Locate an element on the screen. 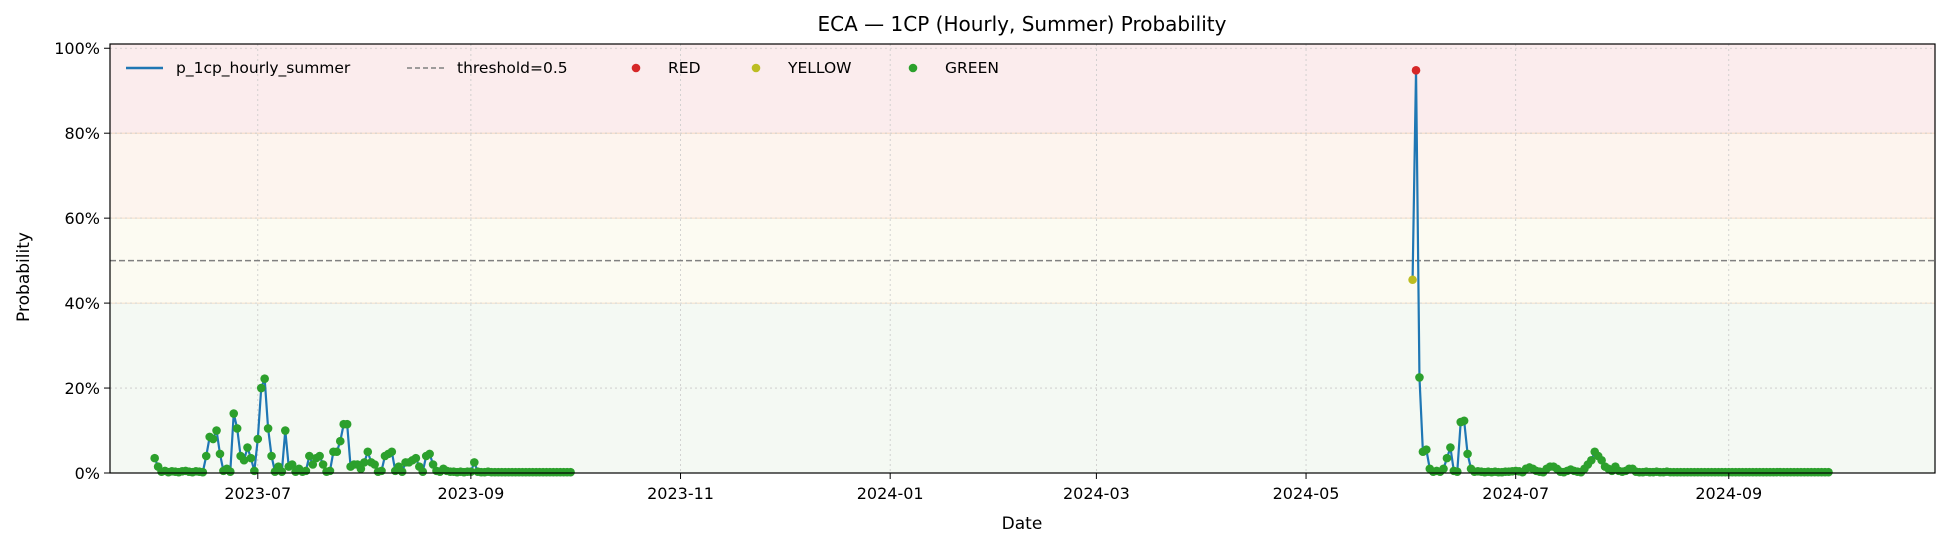  y-tick-label: 20% is located at coordinates (82, 388).